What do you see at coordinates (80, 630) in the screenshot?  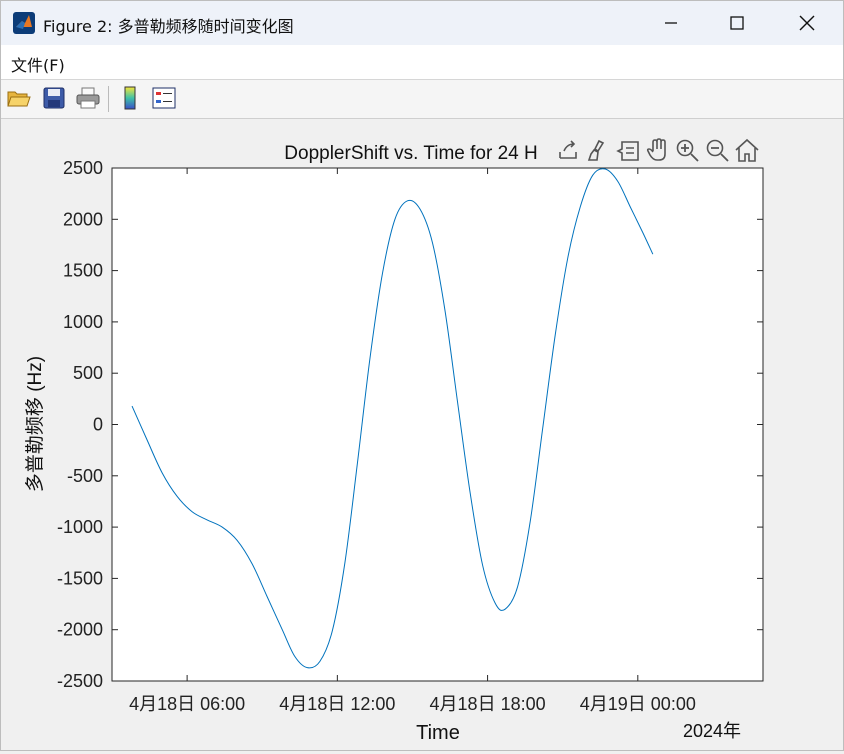 I see `y-tick-label: -2000` at bounding box center [80, 630].